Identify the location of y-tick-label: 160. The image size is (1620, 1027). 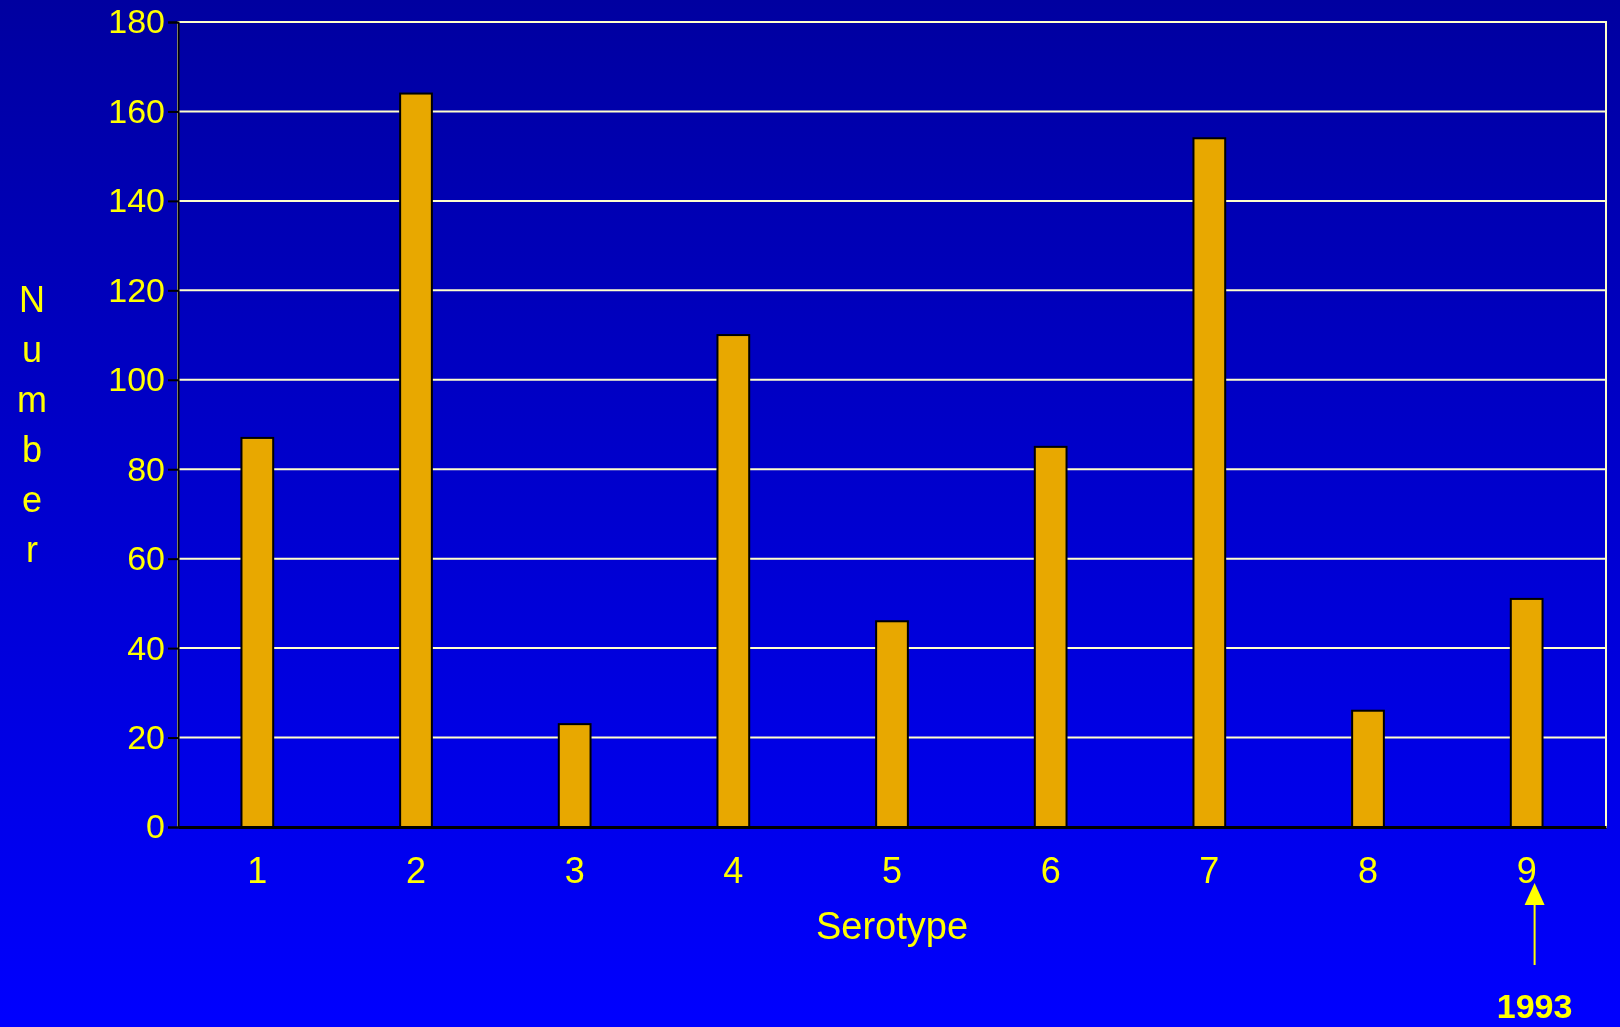
(136, 110).